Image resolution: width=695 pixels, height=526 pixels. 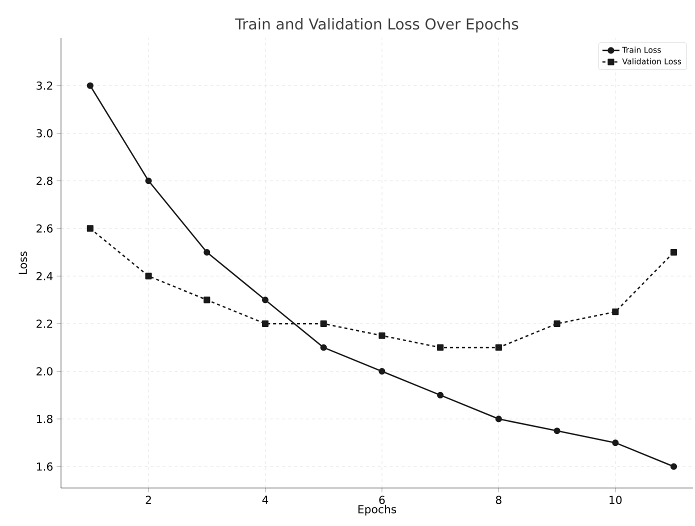 I want to click on y-tick-label: 3.0, so click(x=44, y=133).